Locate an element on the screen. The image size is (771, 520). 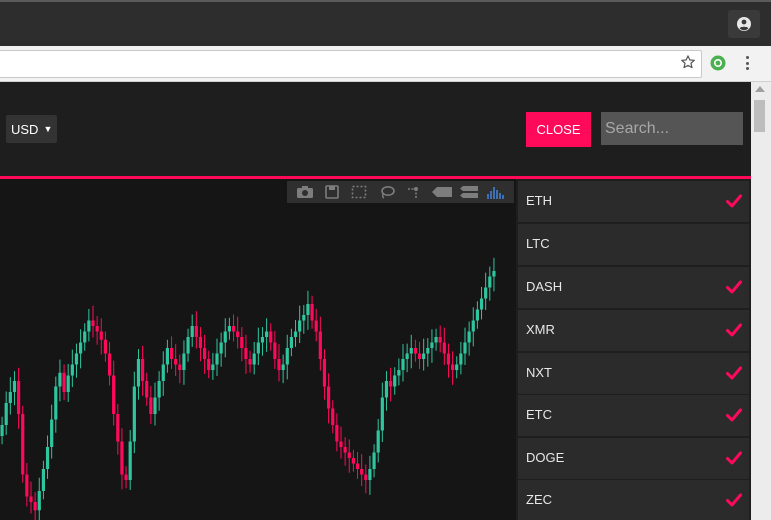
coin-item-etc: ETC is located at coordinates (633, 415).